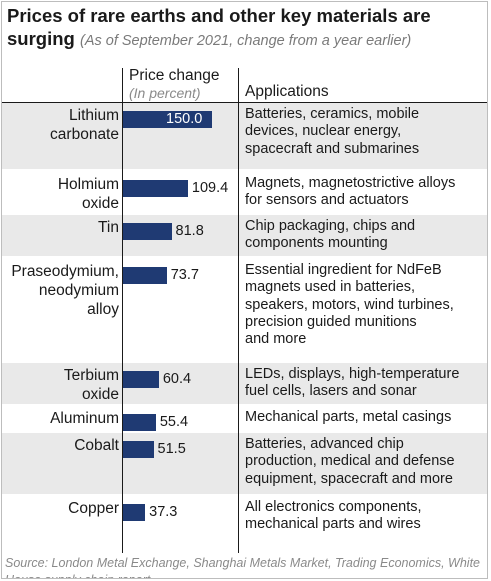 The height and width of the screenshot is (581, 491). Describe the element at coordinates (93, 508) in the screenshot. I see `material-label: Copper` at that location.